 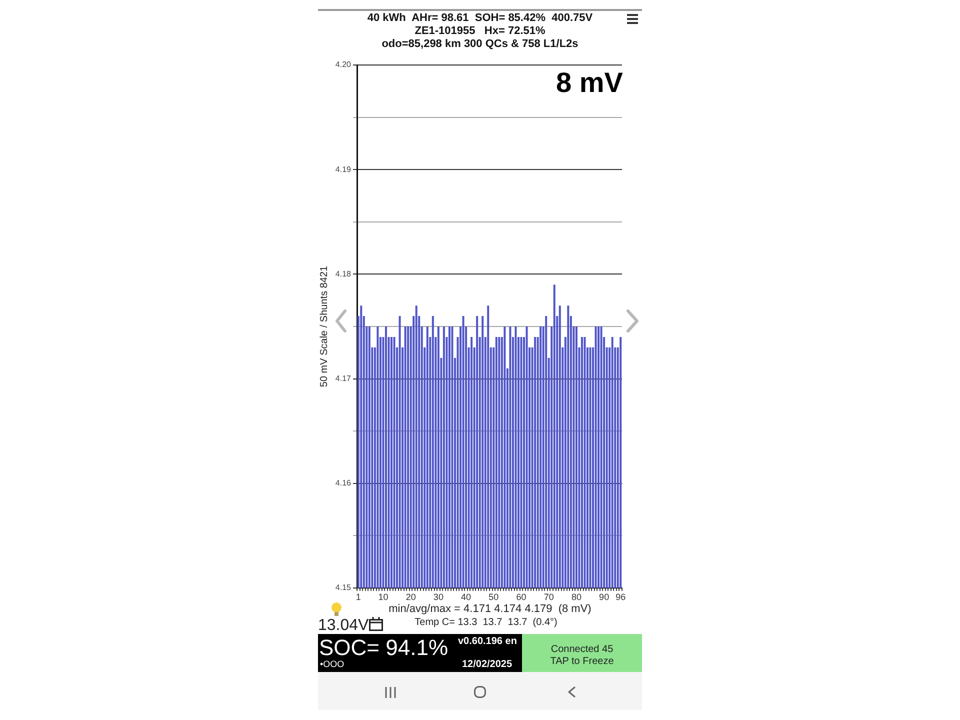 I want to click on x-tick-label: 90, so click(x=604, y=597).